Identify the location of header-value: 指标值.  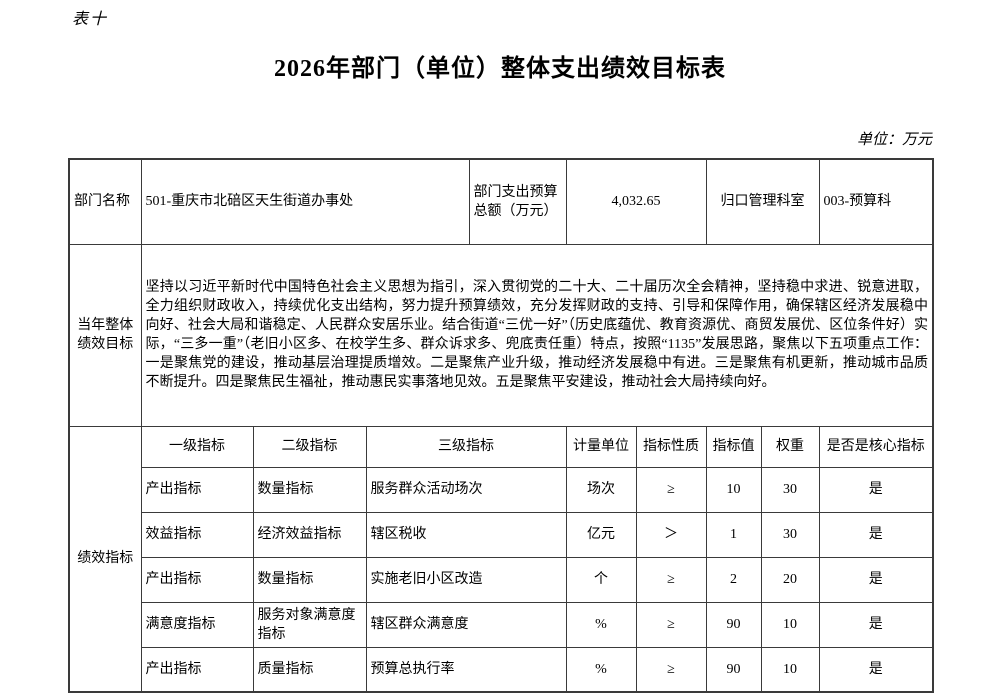
(733, 446).